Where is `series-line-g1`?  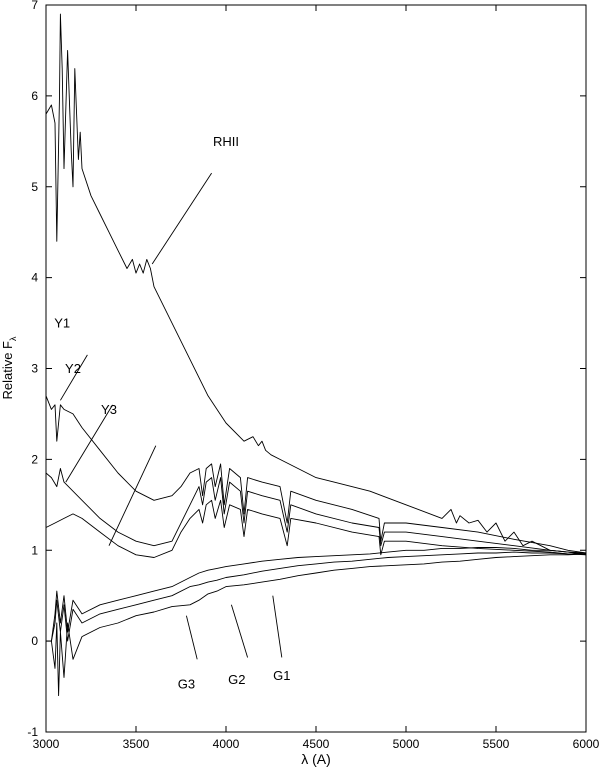
series-line-g1 is located at coordinates (316, 594).